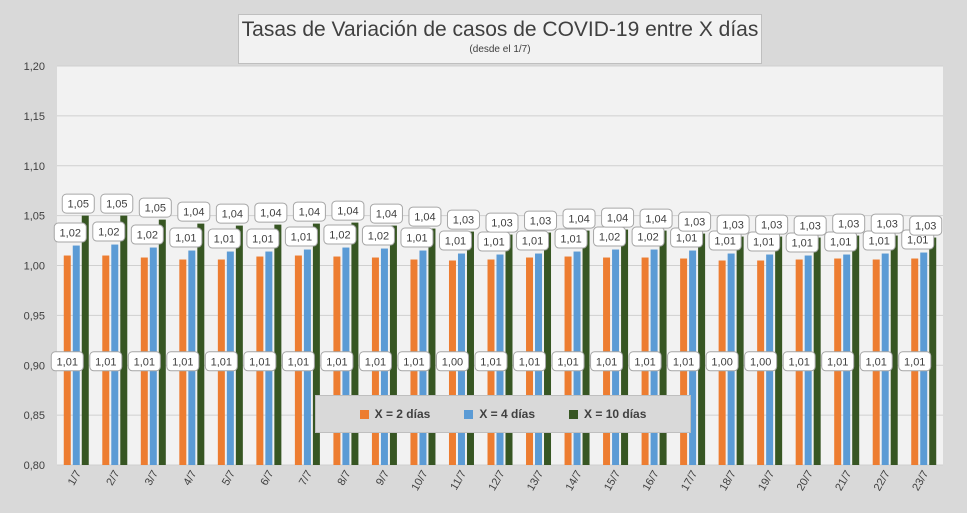 This screenshot has width=967, height=513. What do you see at coordinates (615, 414) in the screenshot?
I see `legend-label-x10: X = 10 días` at bounding box center [615, 414].